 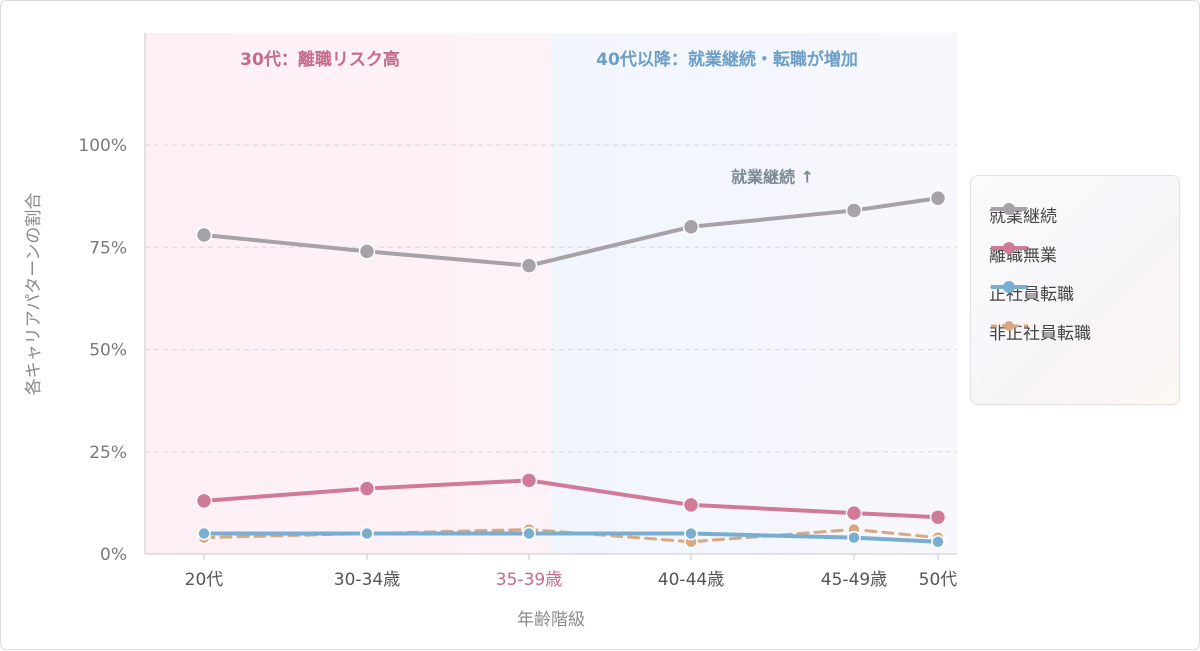 What do you see at coordinates (320, 59) in the screenshot?
I see `region-label: 30代：離職リスク高` at bounding box center [320, 59].